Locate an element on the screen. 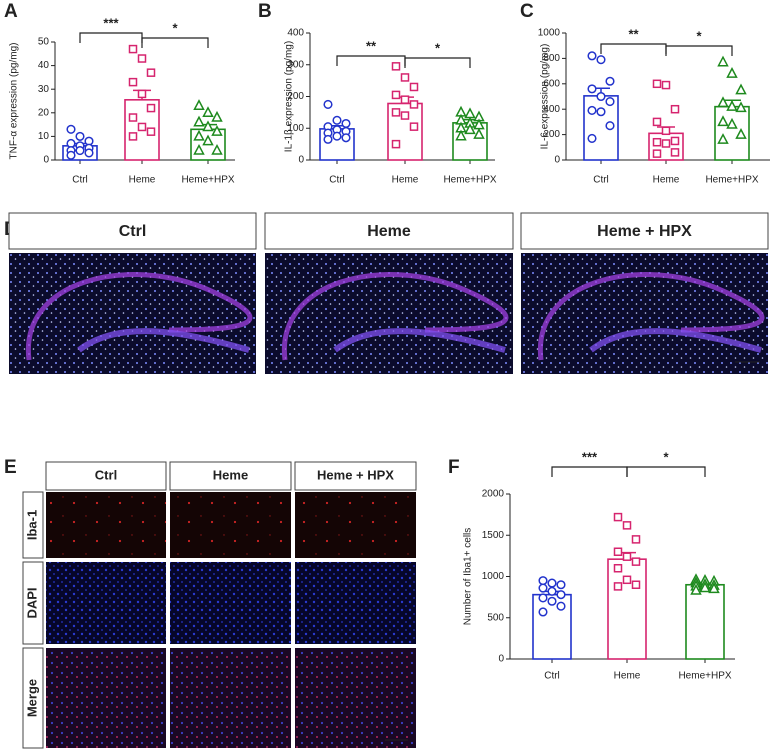 The image size is (777, 756). y-tick-label: 2000 is located at coordinates (493, 494).